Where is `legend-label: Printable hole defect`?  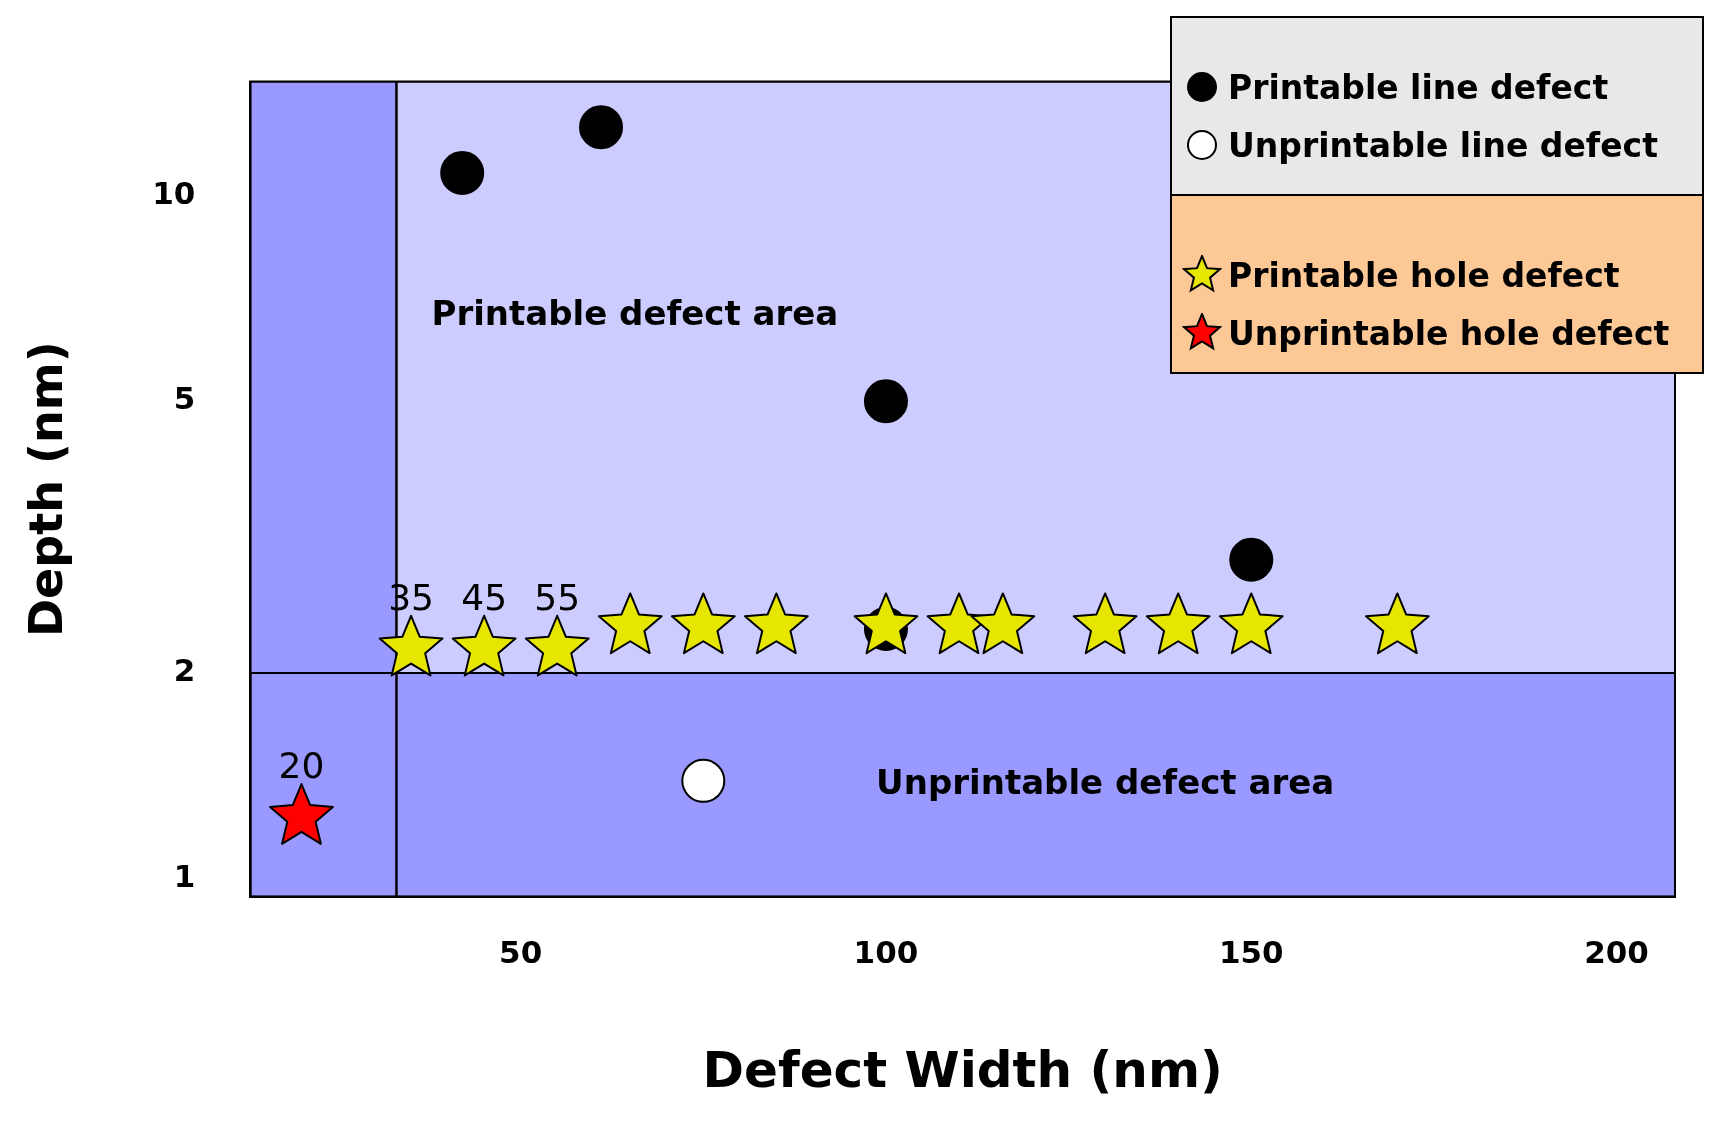
legend-label: Printable hole defect is located at coordinates (1424, 275).